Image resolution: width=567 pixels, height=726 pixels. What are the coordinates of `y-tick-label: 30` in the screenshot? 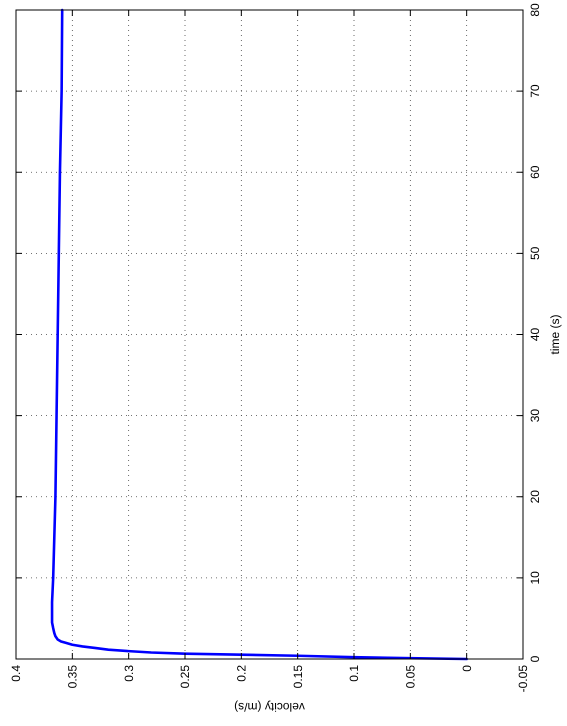 It's located at (535, 415).